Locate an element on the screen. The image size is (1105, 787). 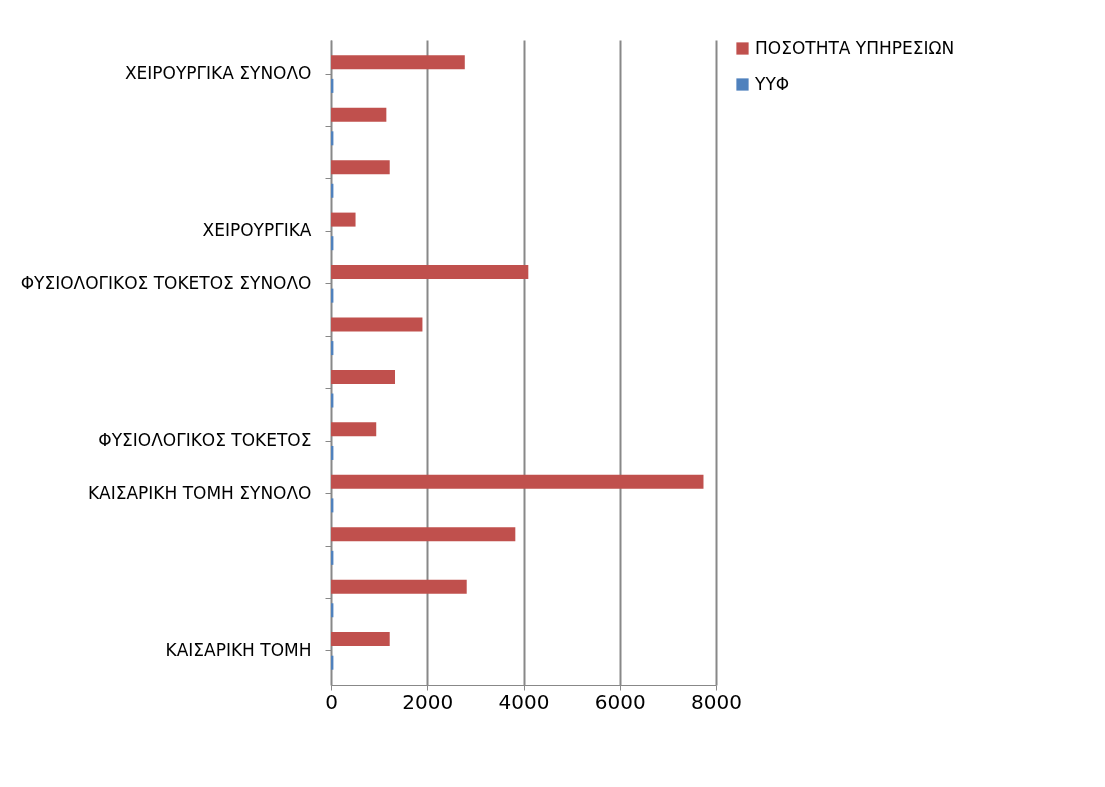
y-tick-label: ΧΕΙΡΟΥΡΓΙΚΑ is located at coordinates (257, 230).